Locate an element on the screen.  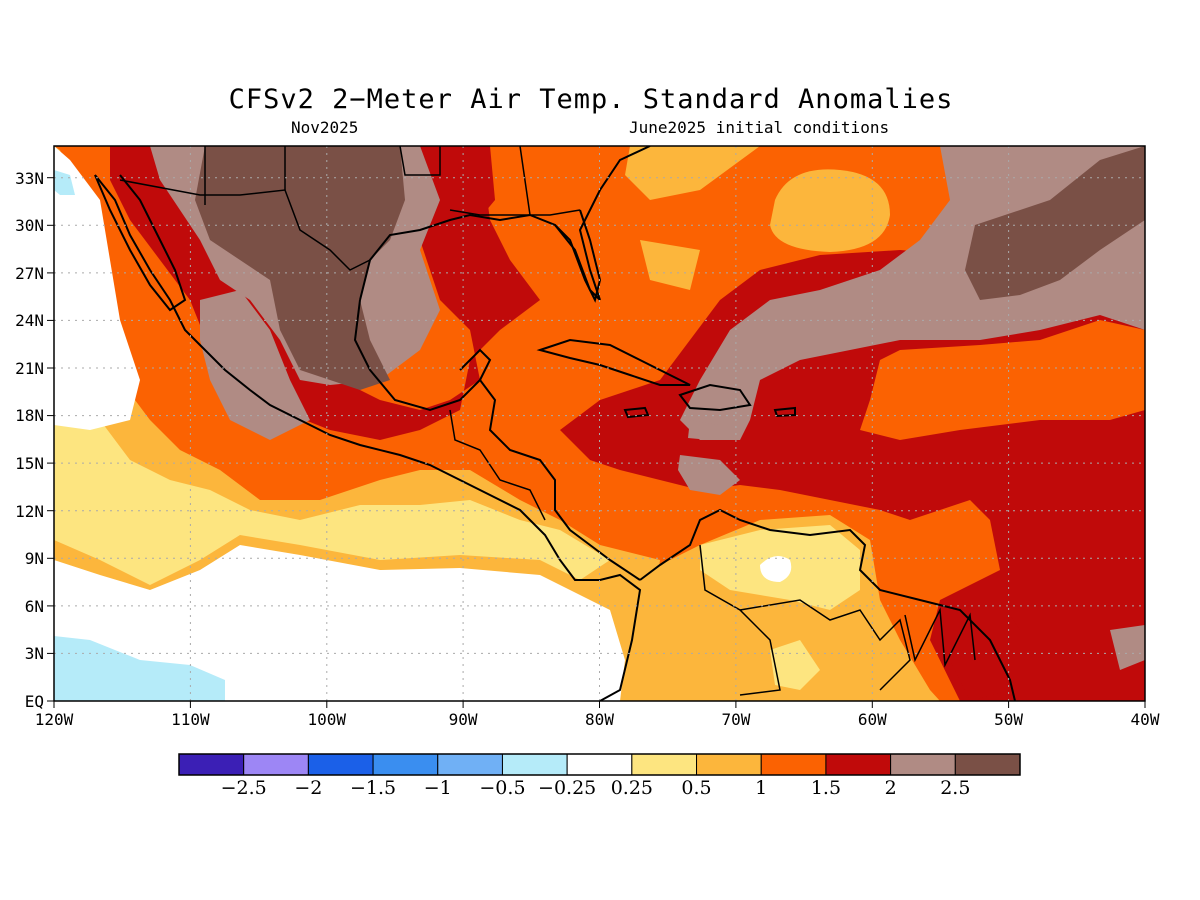
x-tick-label: 100W is located at coordinates (327, 719).